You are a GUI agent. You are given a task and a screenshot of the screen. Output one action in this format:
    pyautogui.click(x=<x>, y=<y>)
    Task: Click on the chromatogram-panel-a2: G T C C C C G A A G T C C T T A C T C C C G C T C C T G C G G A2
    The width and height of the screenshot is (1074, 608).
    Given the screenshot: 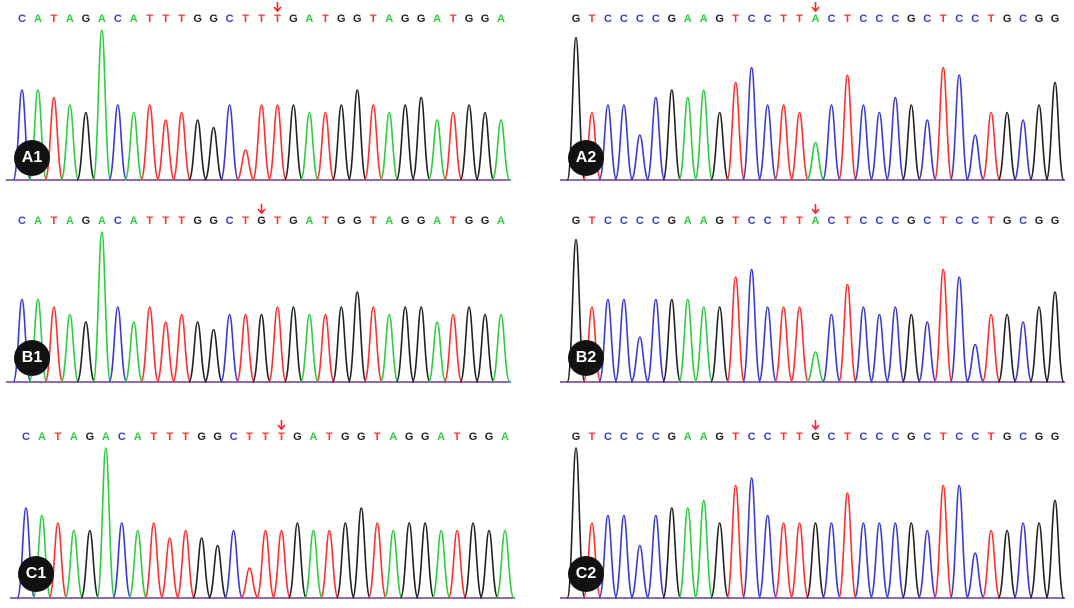 What is the action you would take?
    pyautogui.click(x=815, y=95)
    